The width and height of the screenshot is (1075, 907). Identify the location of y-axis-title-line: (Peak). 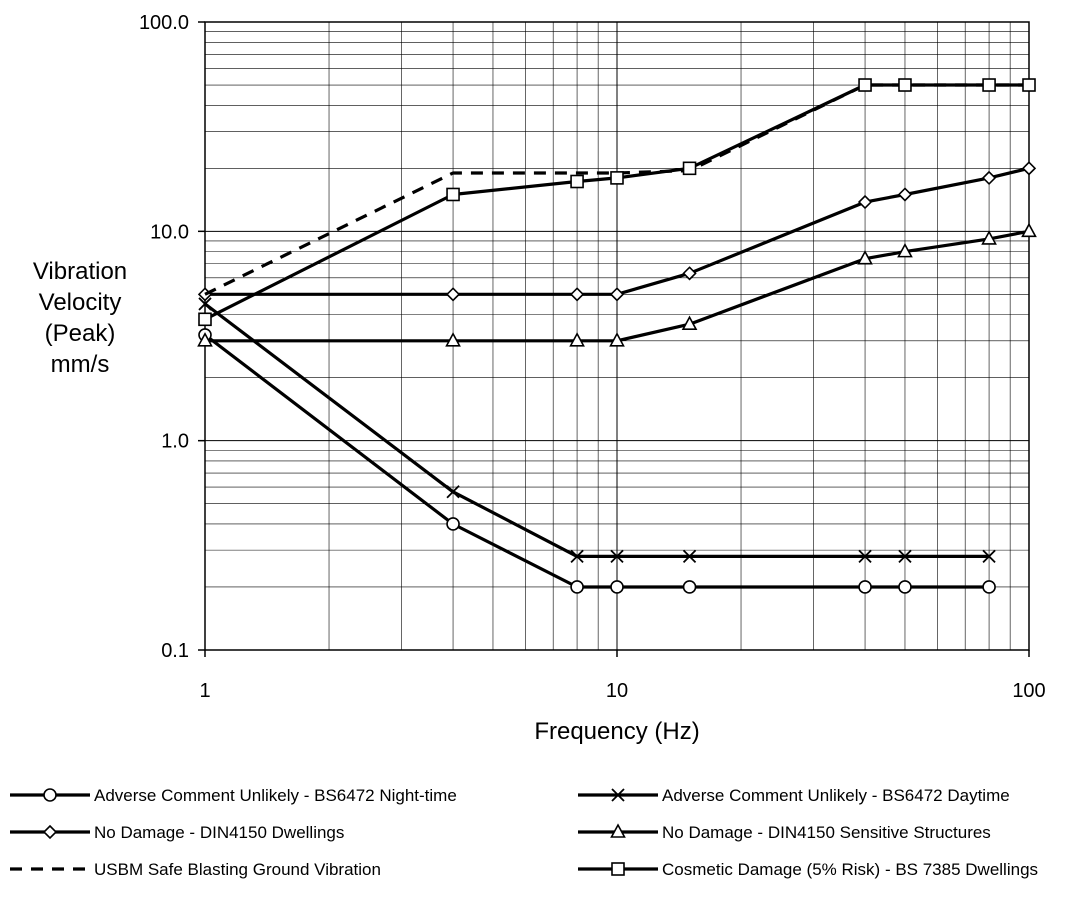
(80, 333).